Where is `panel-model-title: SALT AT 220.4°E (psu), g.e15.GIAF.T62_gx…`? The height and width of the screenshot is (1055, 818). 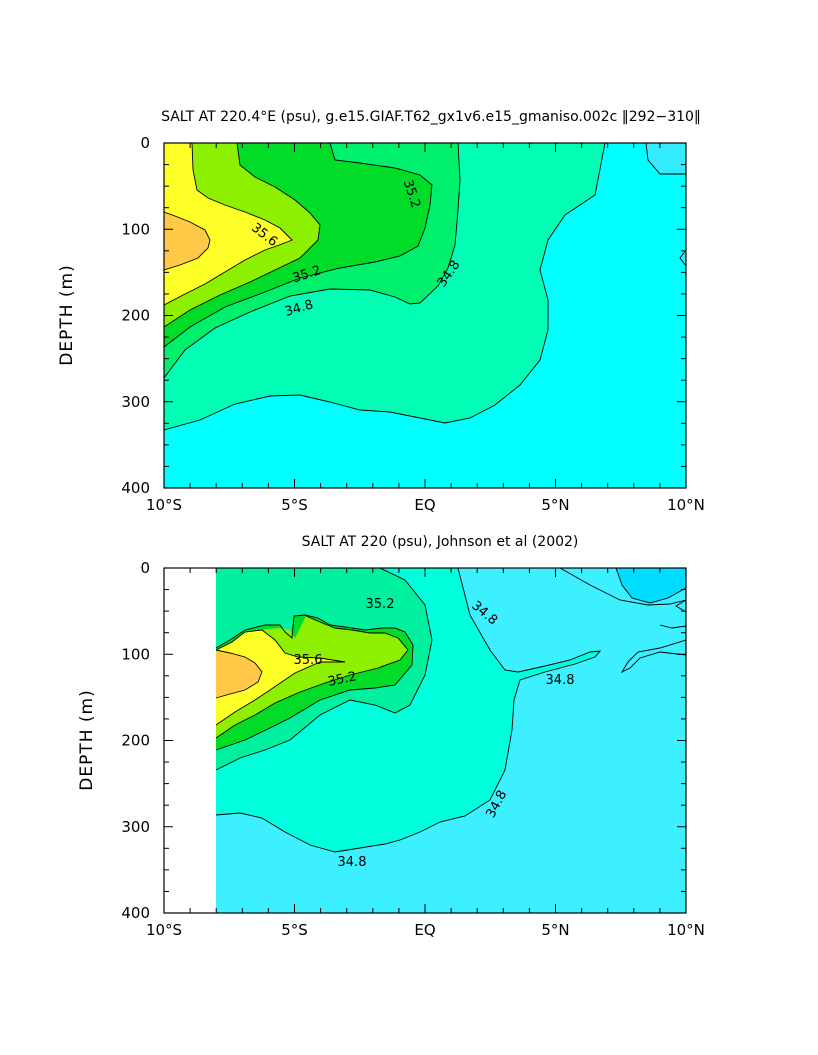 panel-model-title: SALT AT 220.4°E (psu), g.e15.GIAF.T62_gx… is located at coordinates (431, 117).